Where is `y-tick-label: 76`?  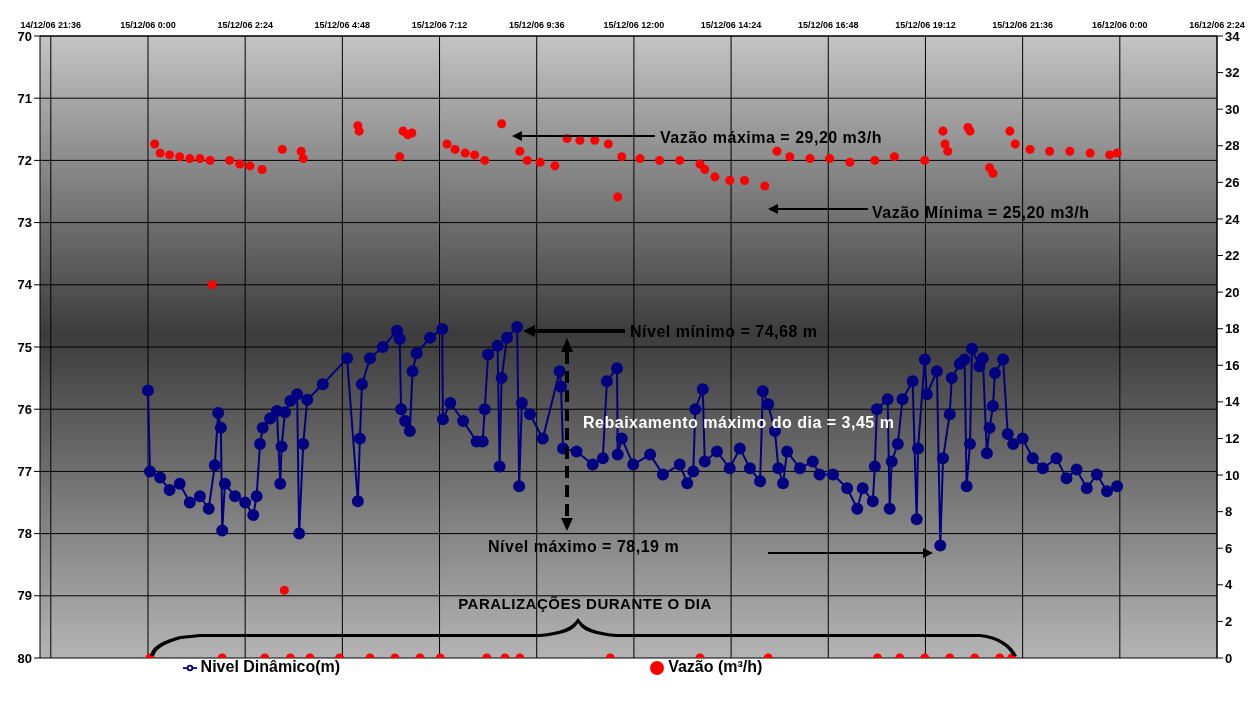 y-tick-label: 76 is located at coordinates (24, 409).